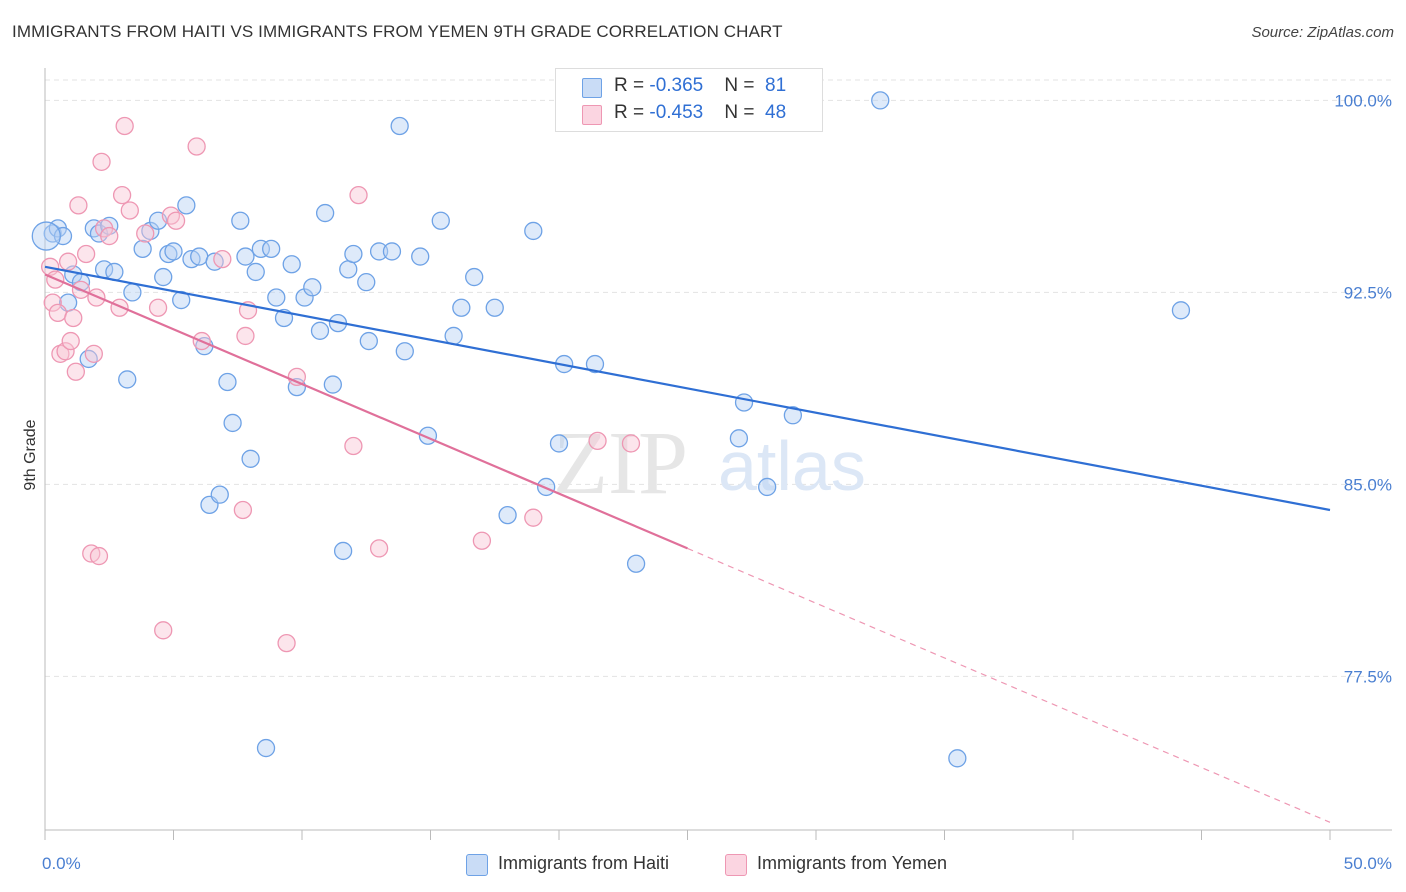 The width and height of the screenshot is (1406, 892). What do you see at coordinates (736, 865) in the screenshot?
I see `yemen-swatch` at bounding box center [736, 865].